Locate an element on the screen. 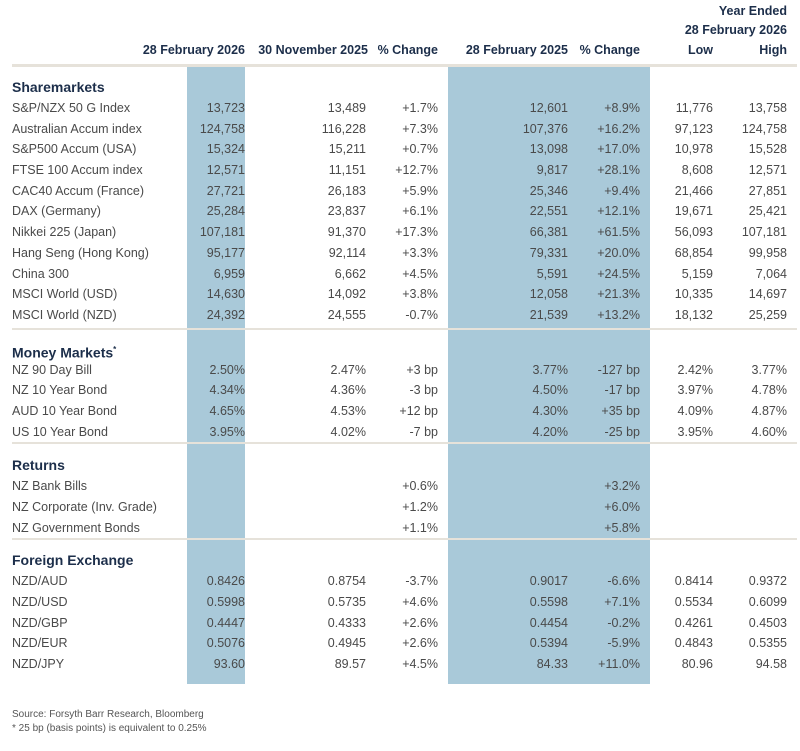 Image resolution: width=800 pixels, height=751 pixels. col-feb-2025-cell: 12,601 is located at coordinates (548, 108).